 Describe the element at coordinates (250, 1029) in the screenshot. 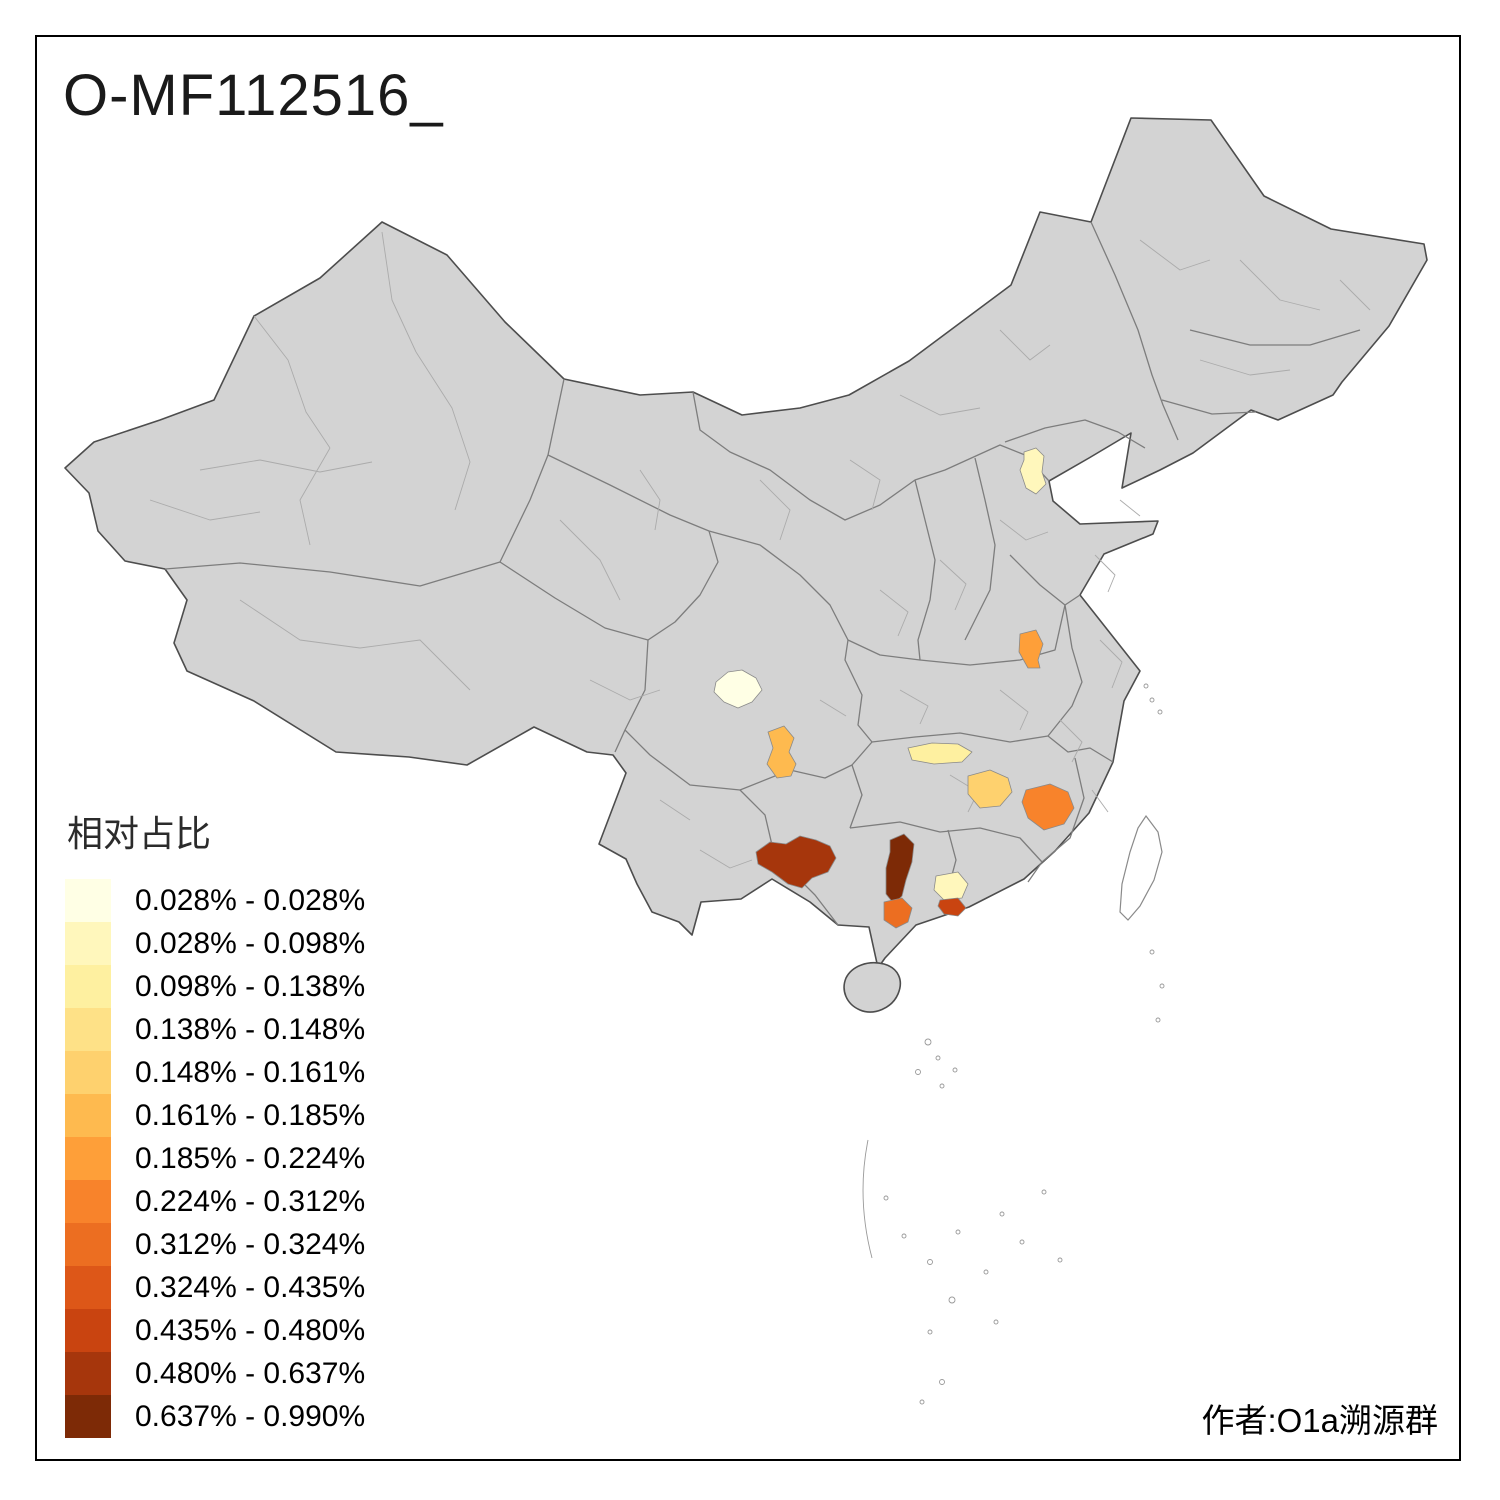

I see `legend-label: 0.138% - 0.148%` at that location.